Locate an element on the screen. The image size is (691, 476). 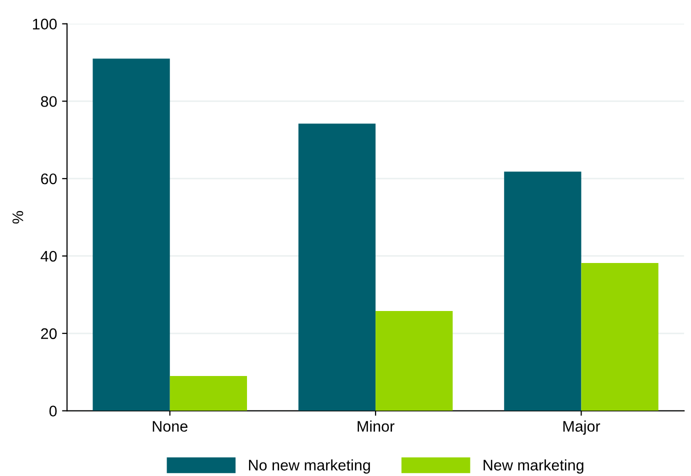
y-tick-label: 0 is located at coordinates (53, 411).